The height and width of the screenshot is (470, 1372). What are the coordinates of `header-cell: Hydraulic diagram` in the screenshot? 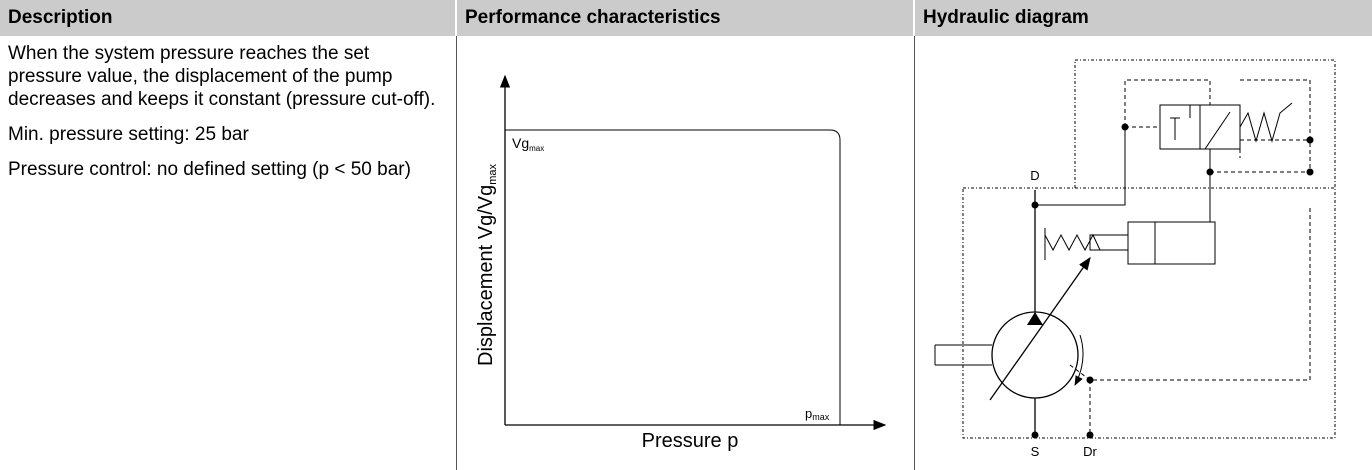 It's located at (1143, 18).